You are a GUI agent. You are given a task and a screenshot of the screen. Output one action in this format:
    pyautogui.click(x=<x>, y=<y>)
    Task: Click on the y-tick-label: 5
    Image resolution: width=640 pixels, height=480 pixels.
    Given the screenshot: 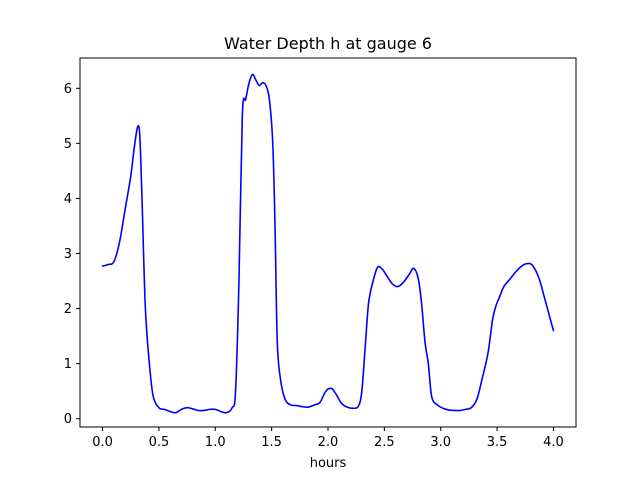 What is the action you would take?
    pyautogui.click(x=68, y=144)
    